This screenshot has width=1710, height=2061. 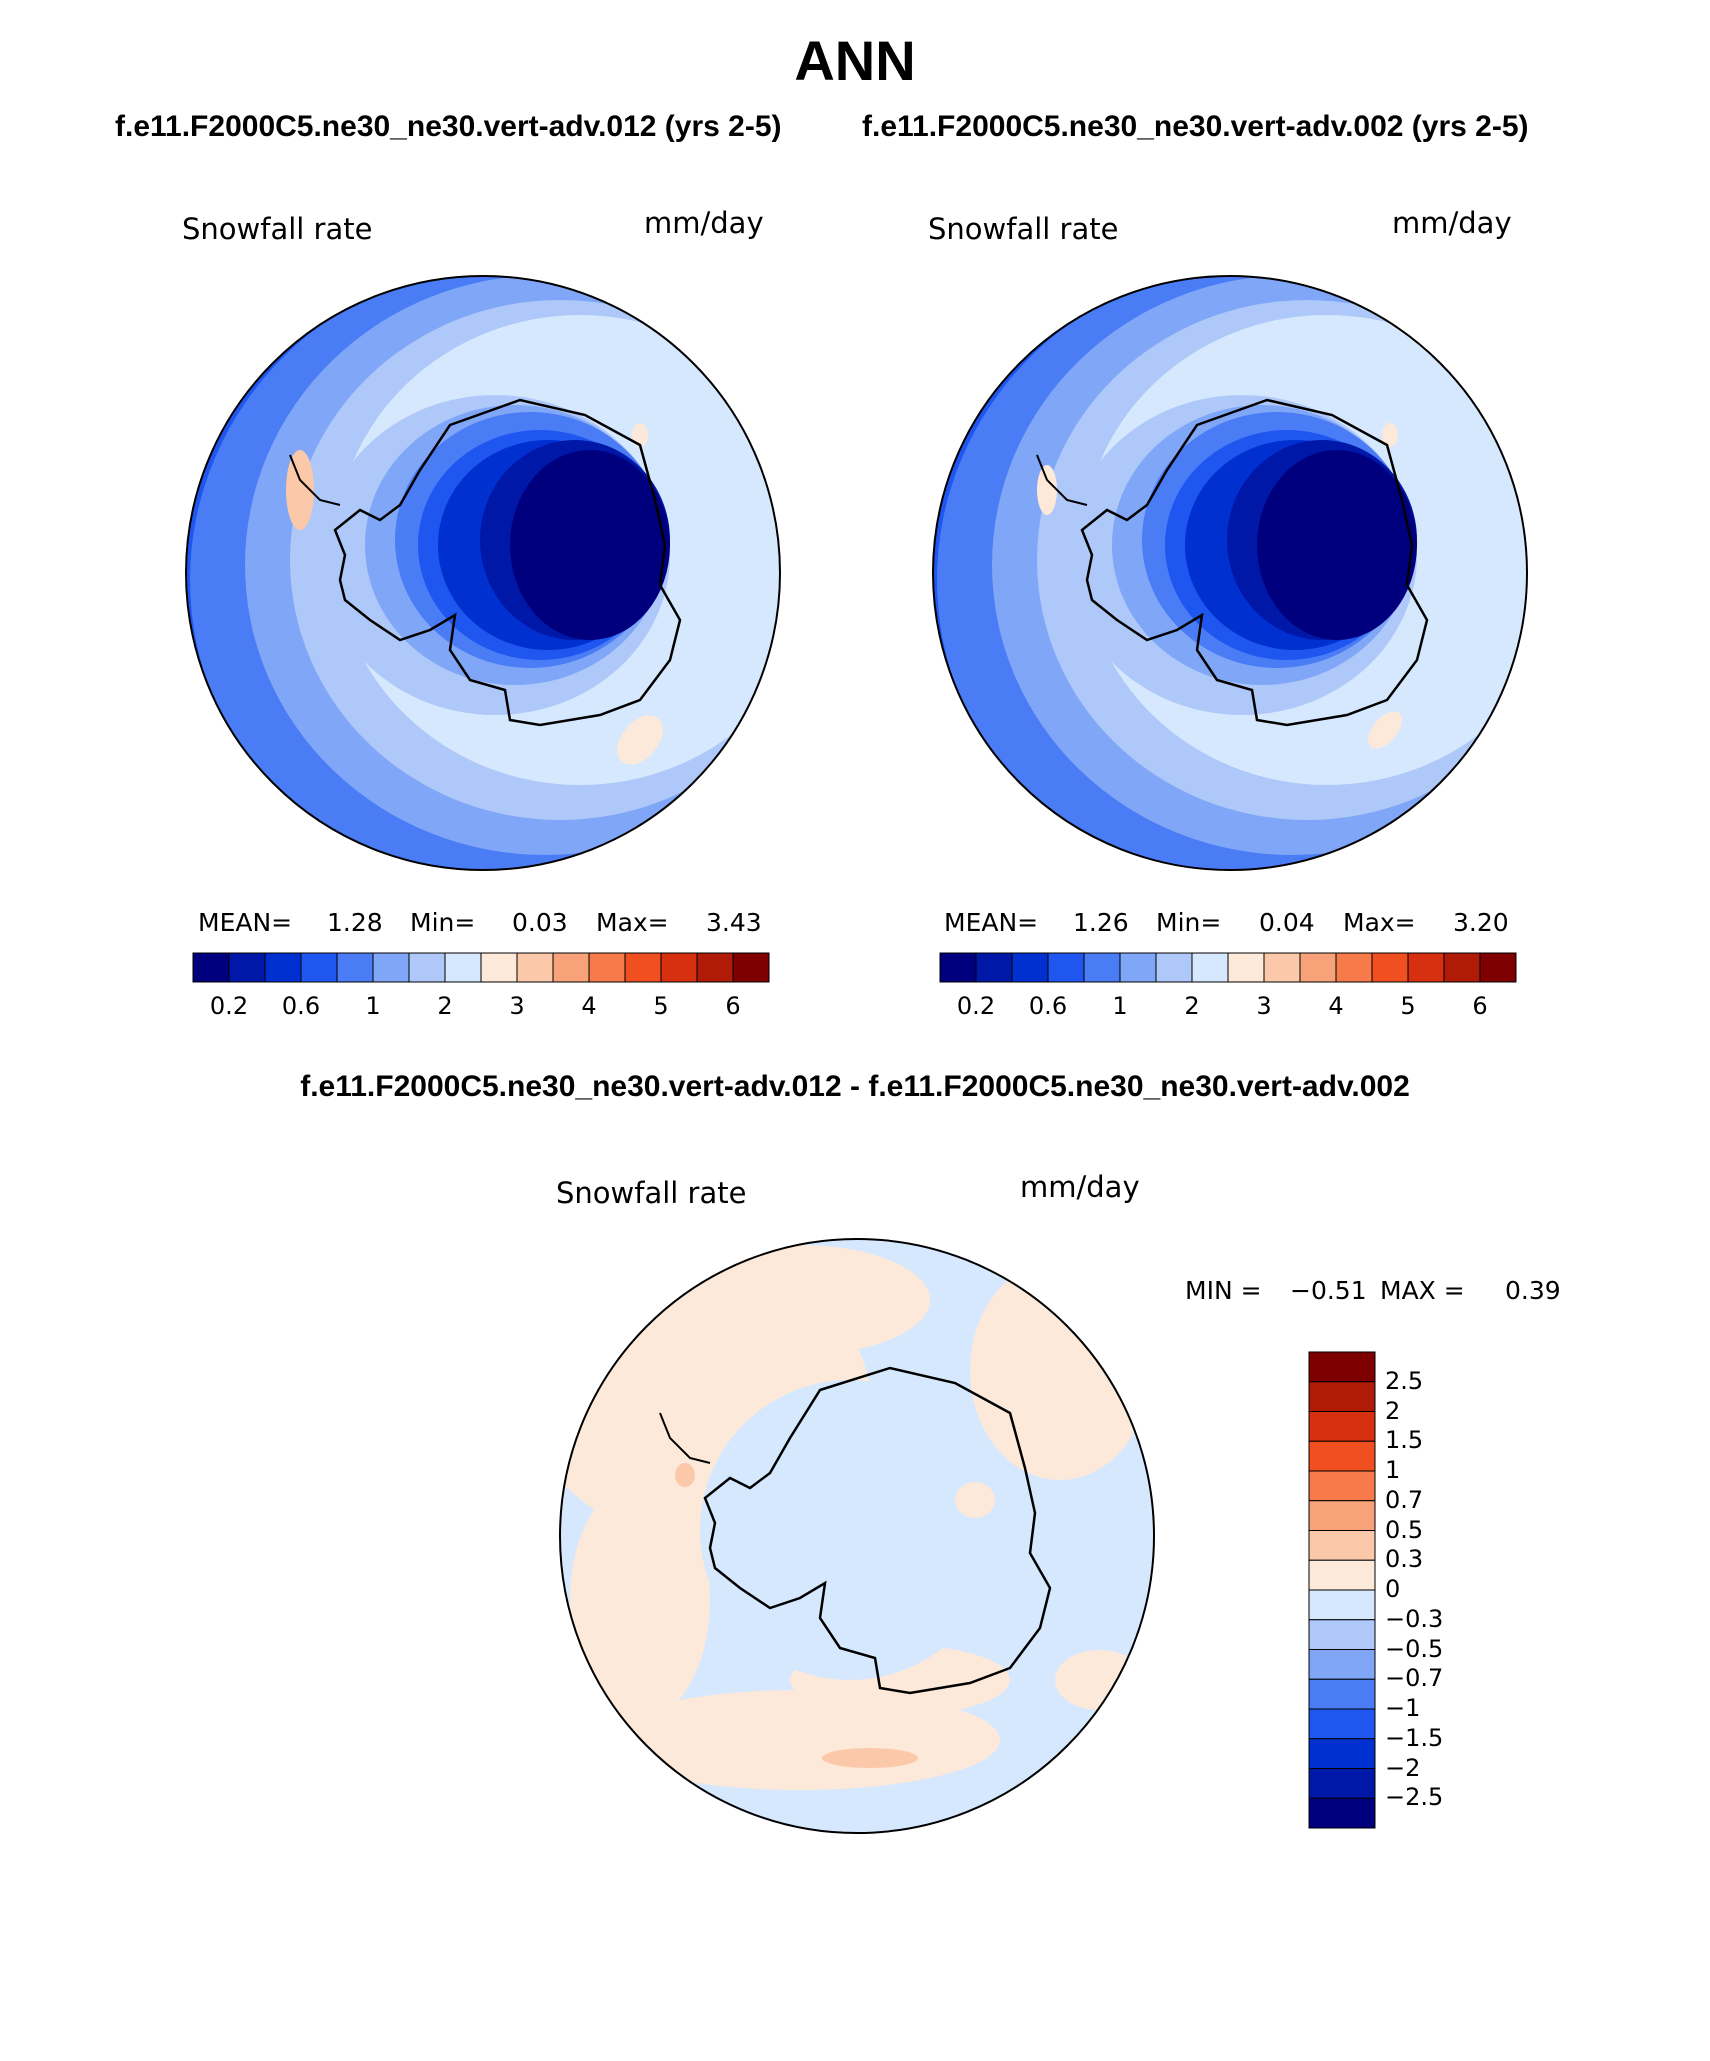 What do you see at coordinates (1403, 1708) in the screenshot?
I see `difference-colorbar-tick-label: −1` at bounding box center [1403, 1708].